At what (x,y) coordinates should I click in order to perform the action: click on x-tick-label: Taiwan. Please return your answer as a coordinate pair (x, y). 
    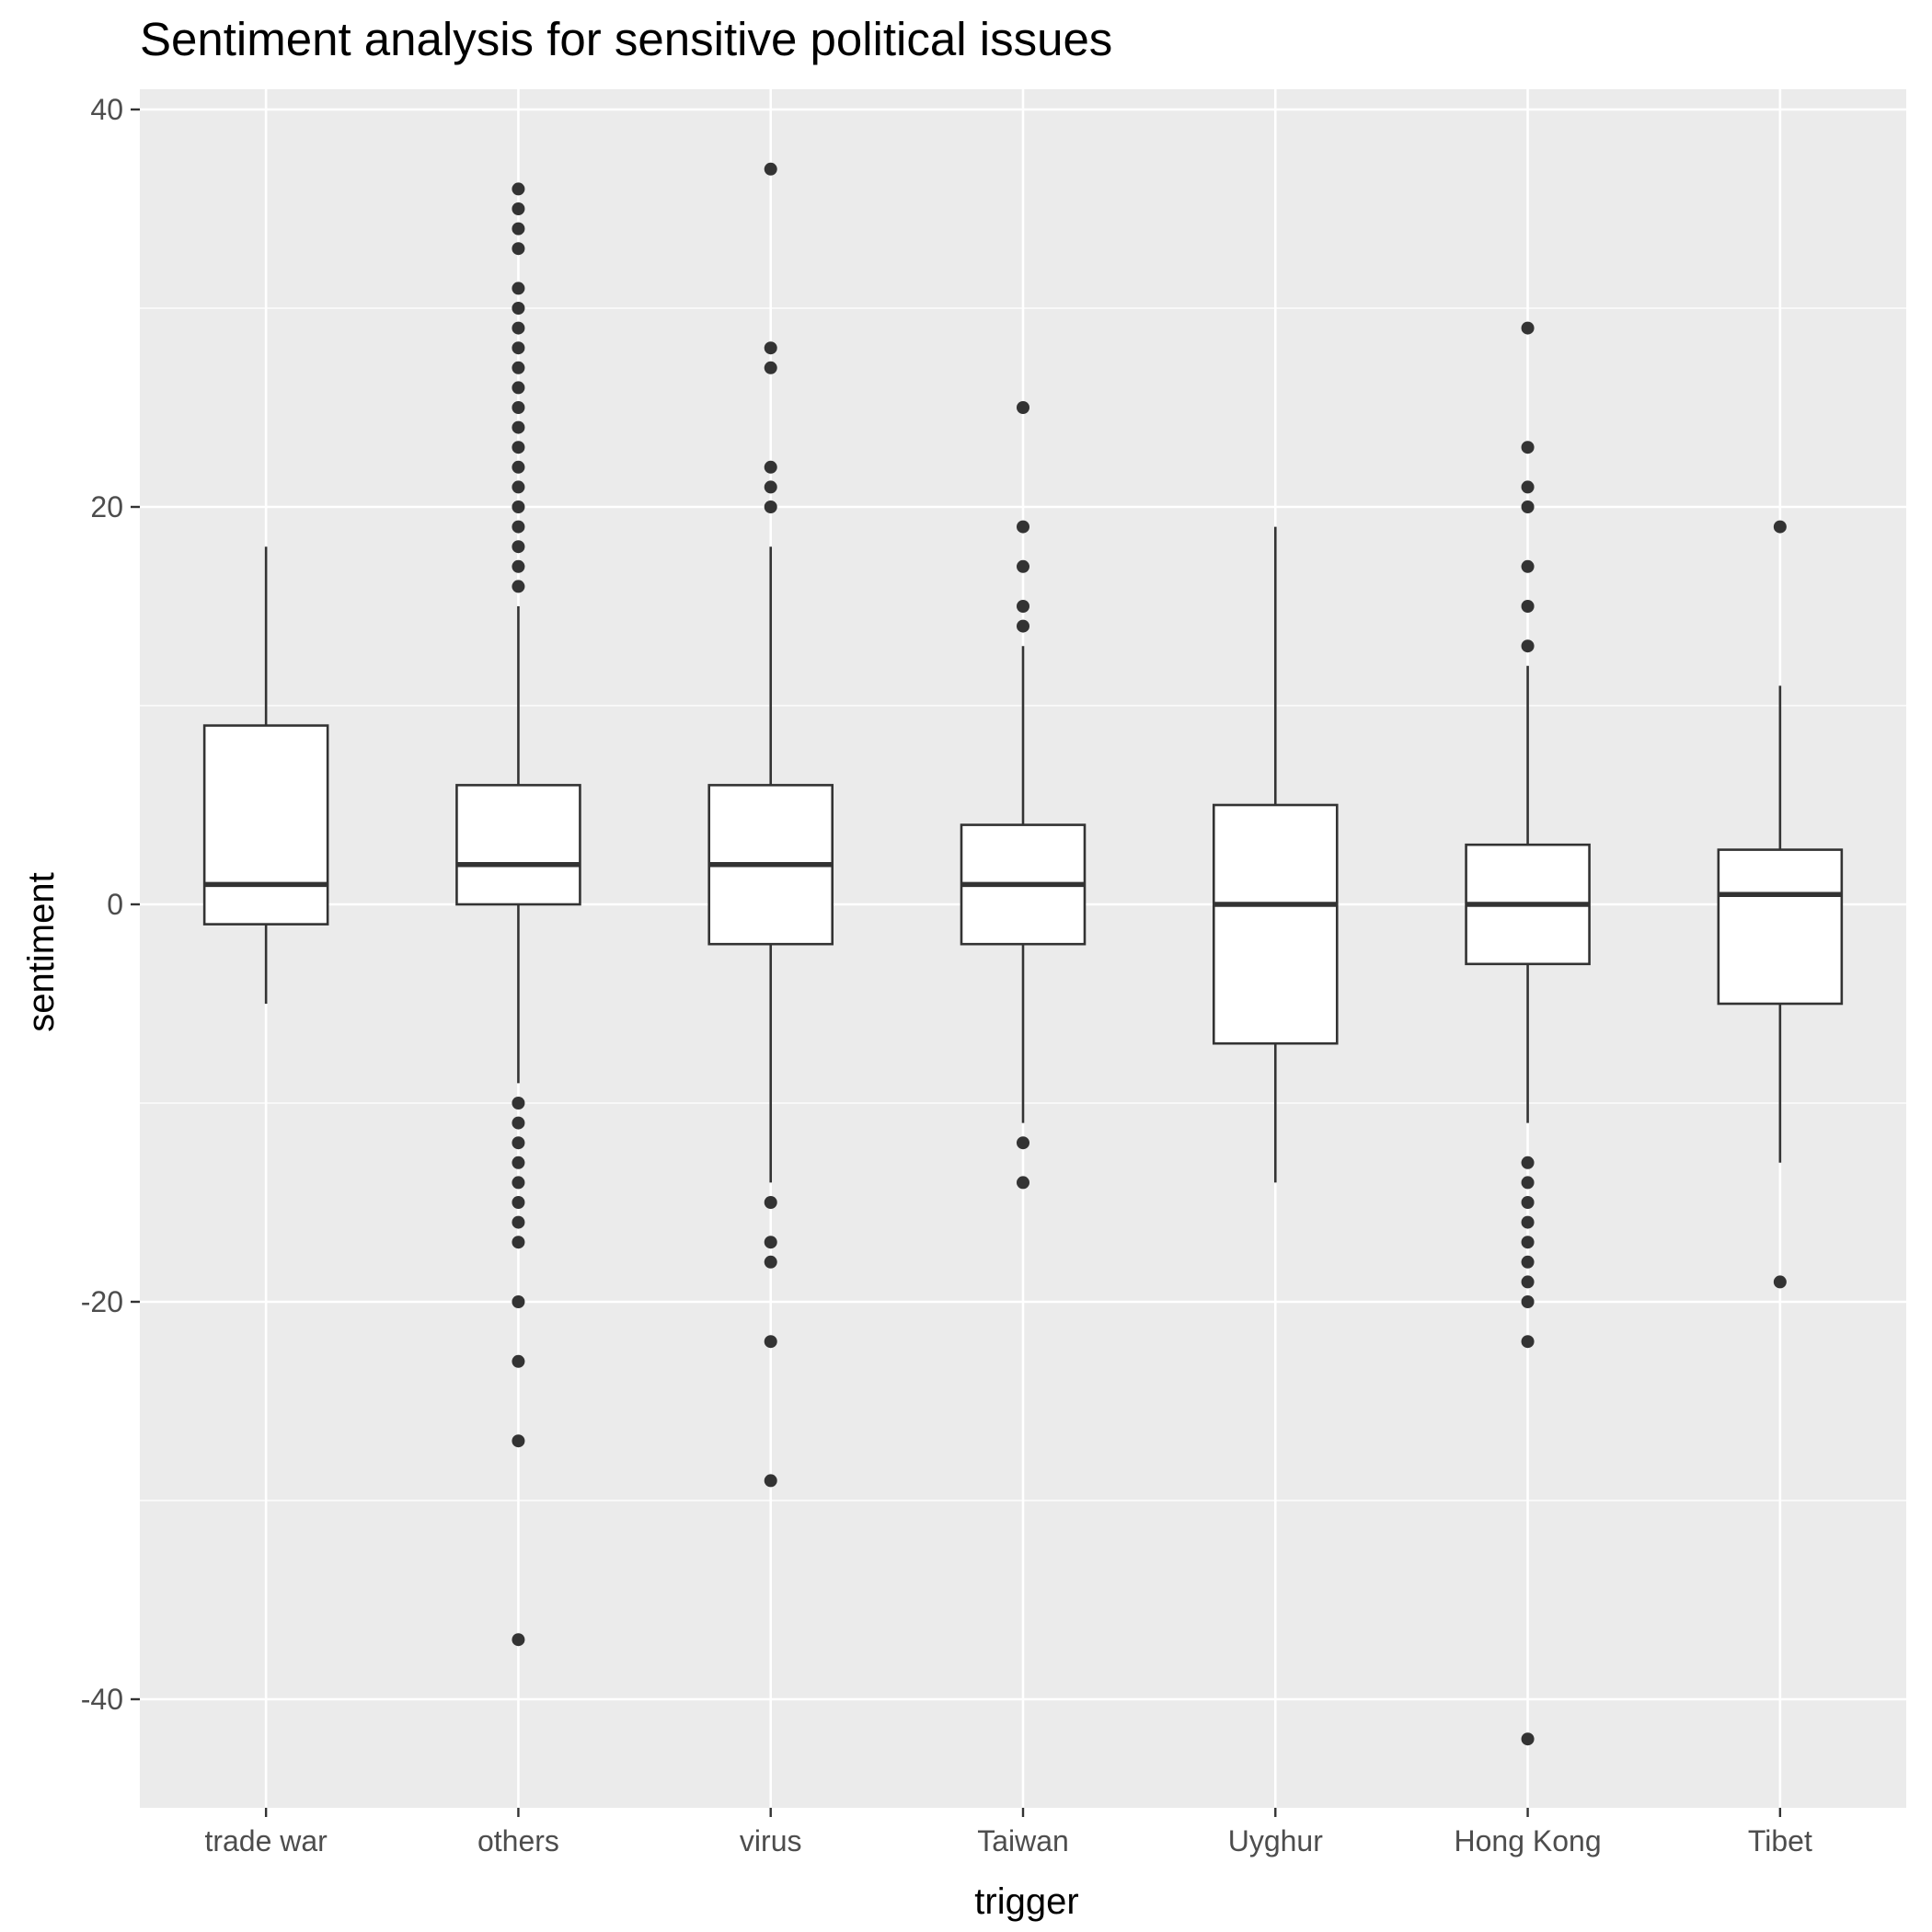
    Looking at the image, I should click on (1023, 1840).